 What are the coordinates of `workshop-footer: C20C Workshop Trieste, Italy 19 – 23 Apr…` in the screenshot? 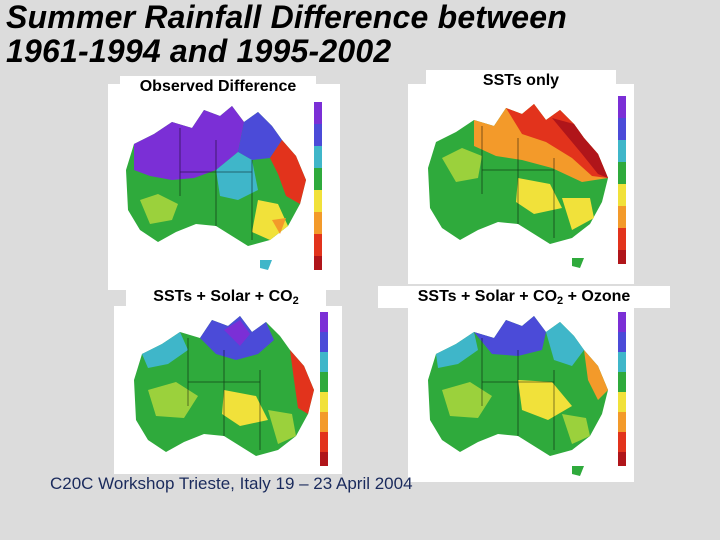 It's located at (231, 483).